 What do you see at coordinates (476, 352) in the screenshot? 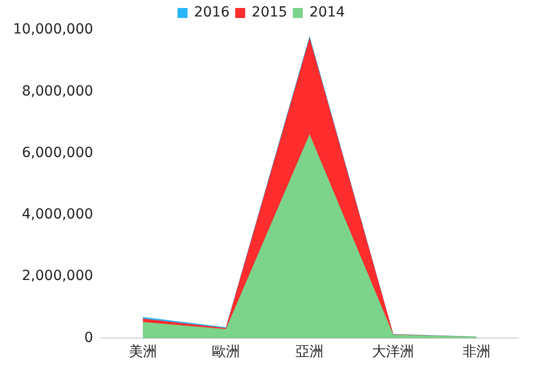
I see `x-tick-label: 非洲` at bounding box center [476, 352].